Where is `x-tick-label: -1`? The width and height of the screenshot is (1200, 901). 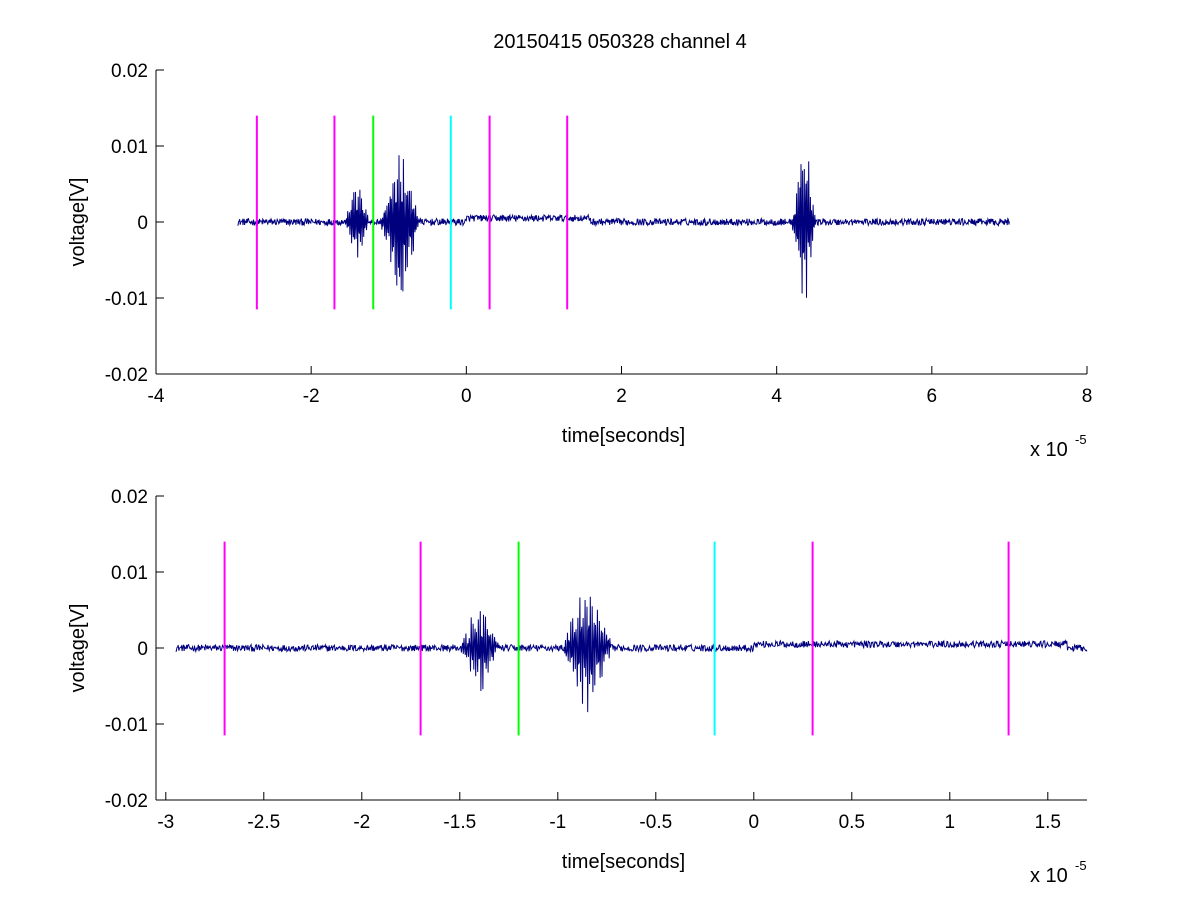 x-tick-label: -1 is located at coordinates (557, 822).